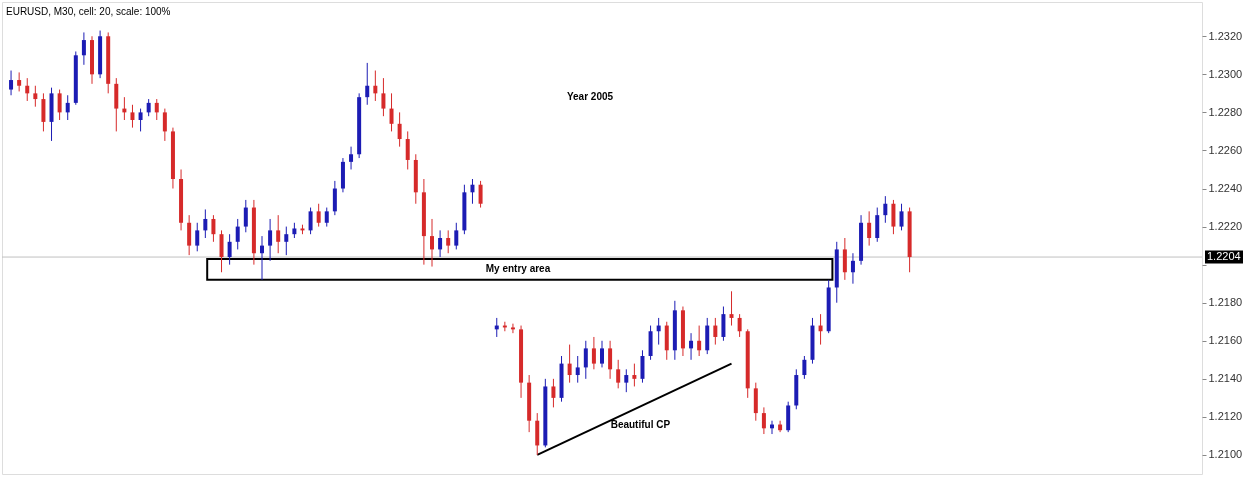 Image resolution: width=1248 pixels, height=481 pixels. I want to click on y-tick-label: 1.2140, so click(1225, 378).